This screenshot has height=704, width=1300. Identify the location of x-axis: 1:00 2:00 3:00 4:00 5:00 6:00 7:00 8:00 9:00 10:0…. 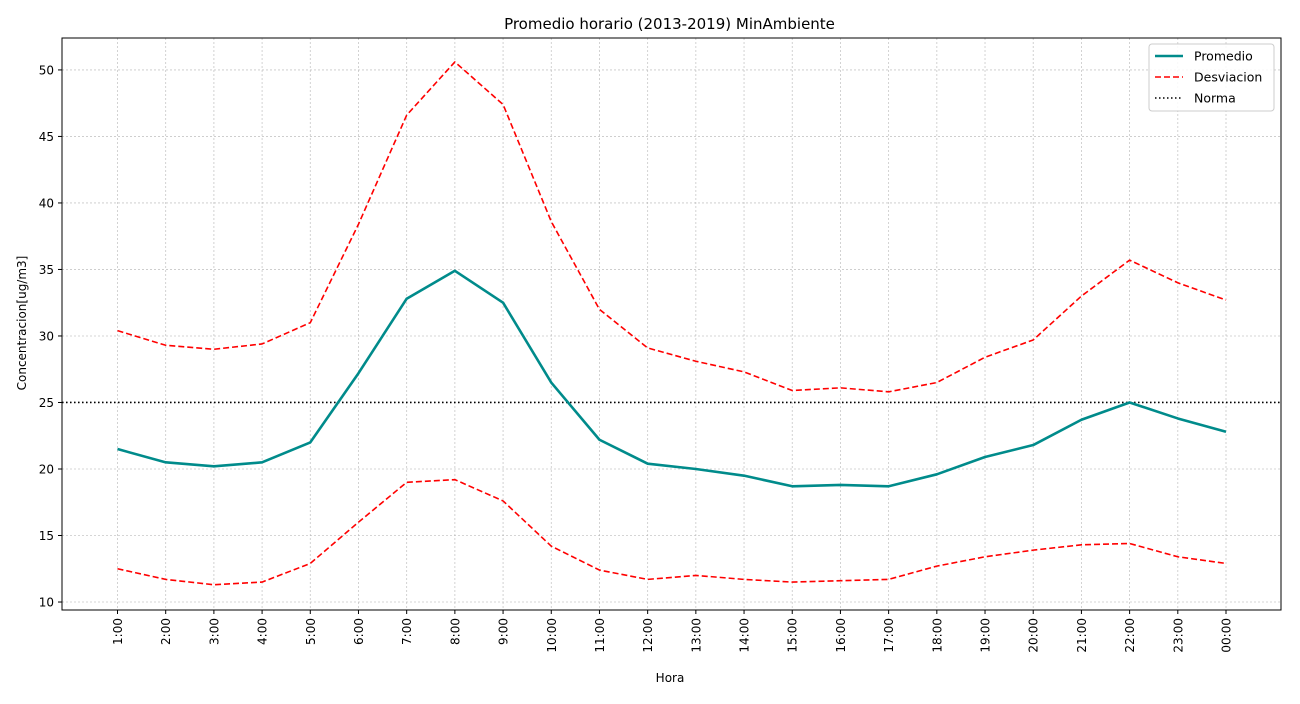
(672, 631).